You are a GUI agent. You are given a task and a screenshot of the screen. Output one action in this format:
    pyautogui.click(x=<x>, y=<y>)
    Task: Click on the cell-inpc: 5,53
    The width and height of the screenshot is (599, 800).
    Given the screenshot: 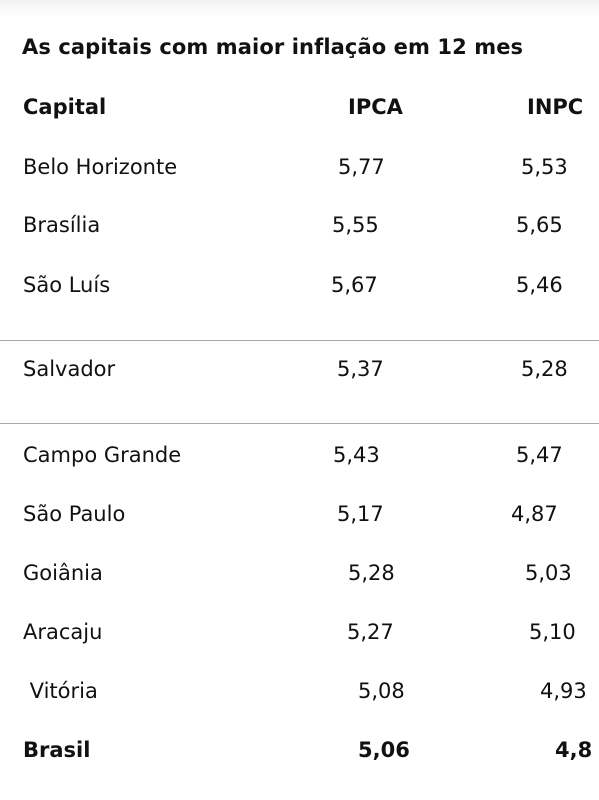 What is the action you would take?
    pyautogui.click(x=544, y=167)
    